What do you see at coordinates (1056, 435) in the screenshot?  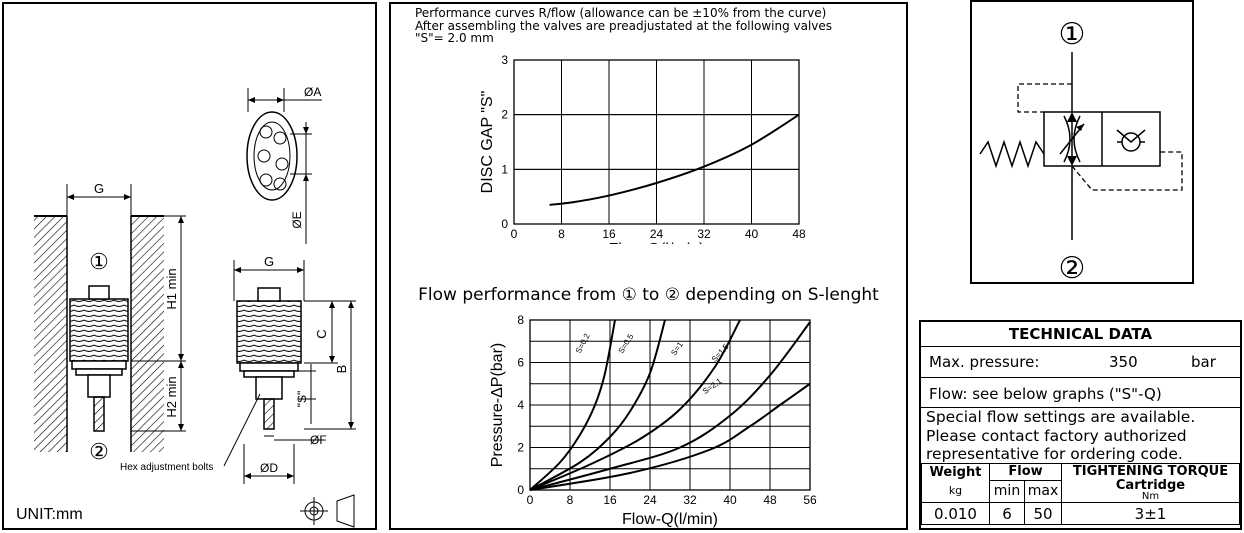 I see `special-line-2: Please contact factory authorized` at bounding box center [1056, 435].